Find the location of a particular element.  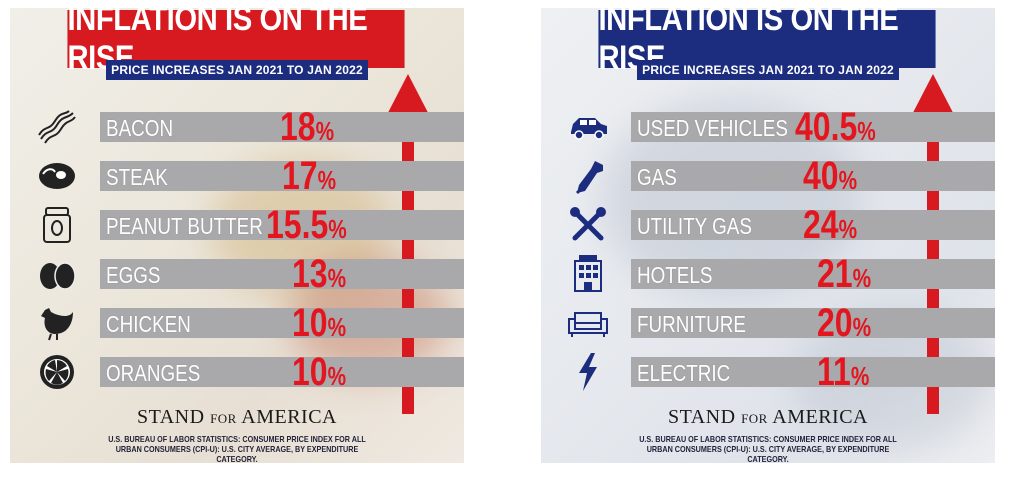

value-label: 17% is located at coordinates (309, 176).